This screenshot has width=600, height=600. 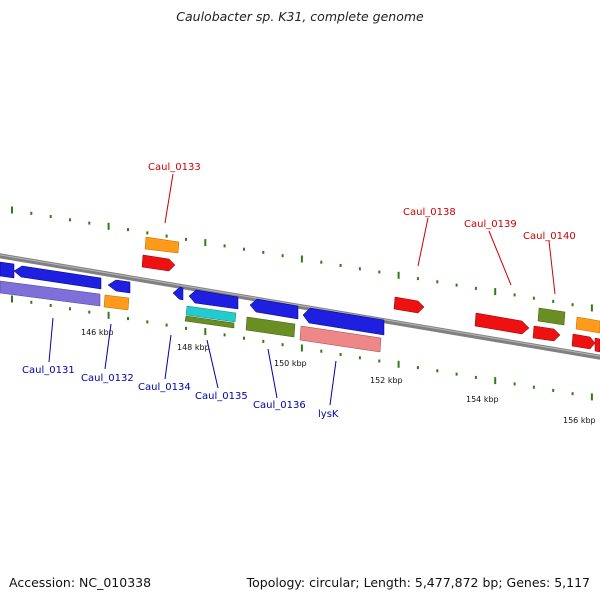 What do you see at coordinates (211, 314) in the screenshot?
I see `gene-caul-0134-cyan` at bounding box center [211, 314].